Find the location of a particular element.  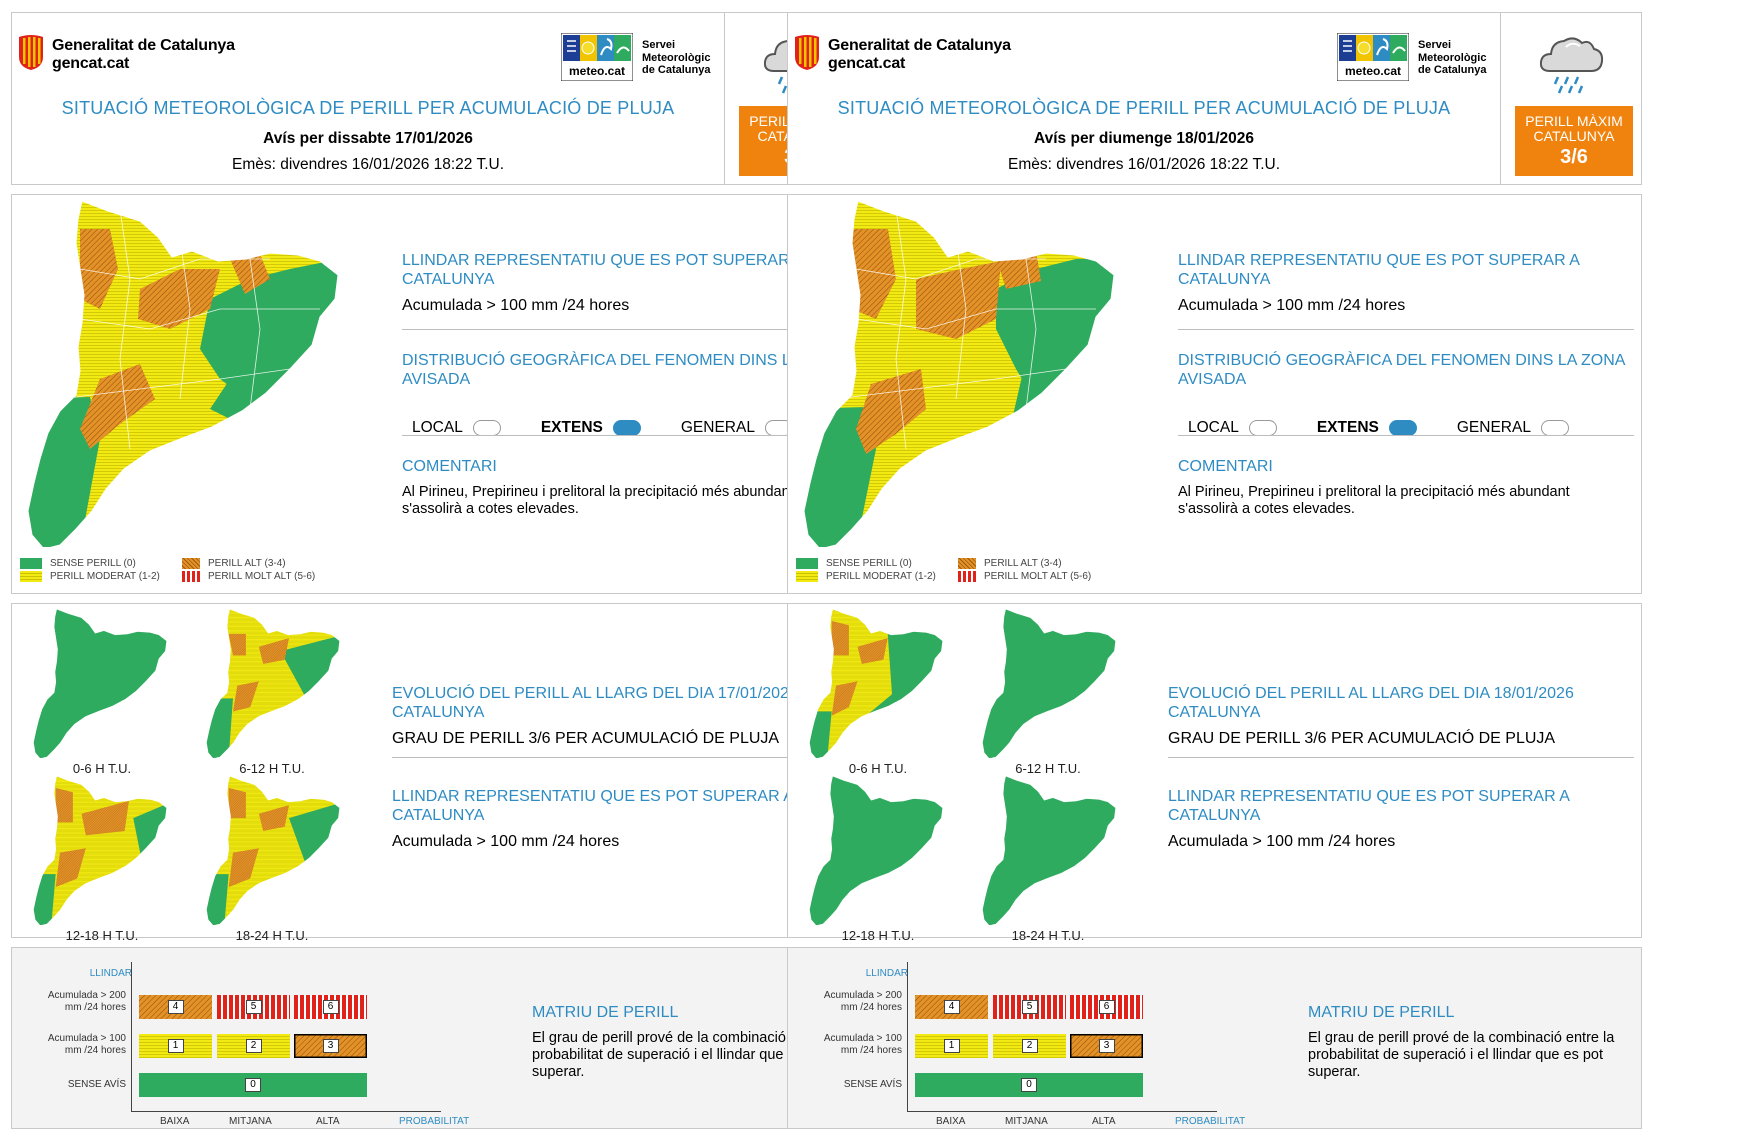

cell-num: 1 is located at coordinates (951, 1046).